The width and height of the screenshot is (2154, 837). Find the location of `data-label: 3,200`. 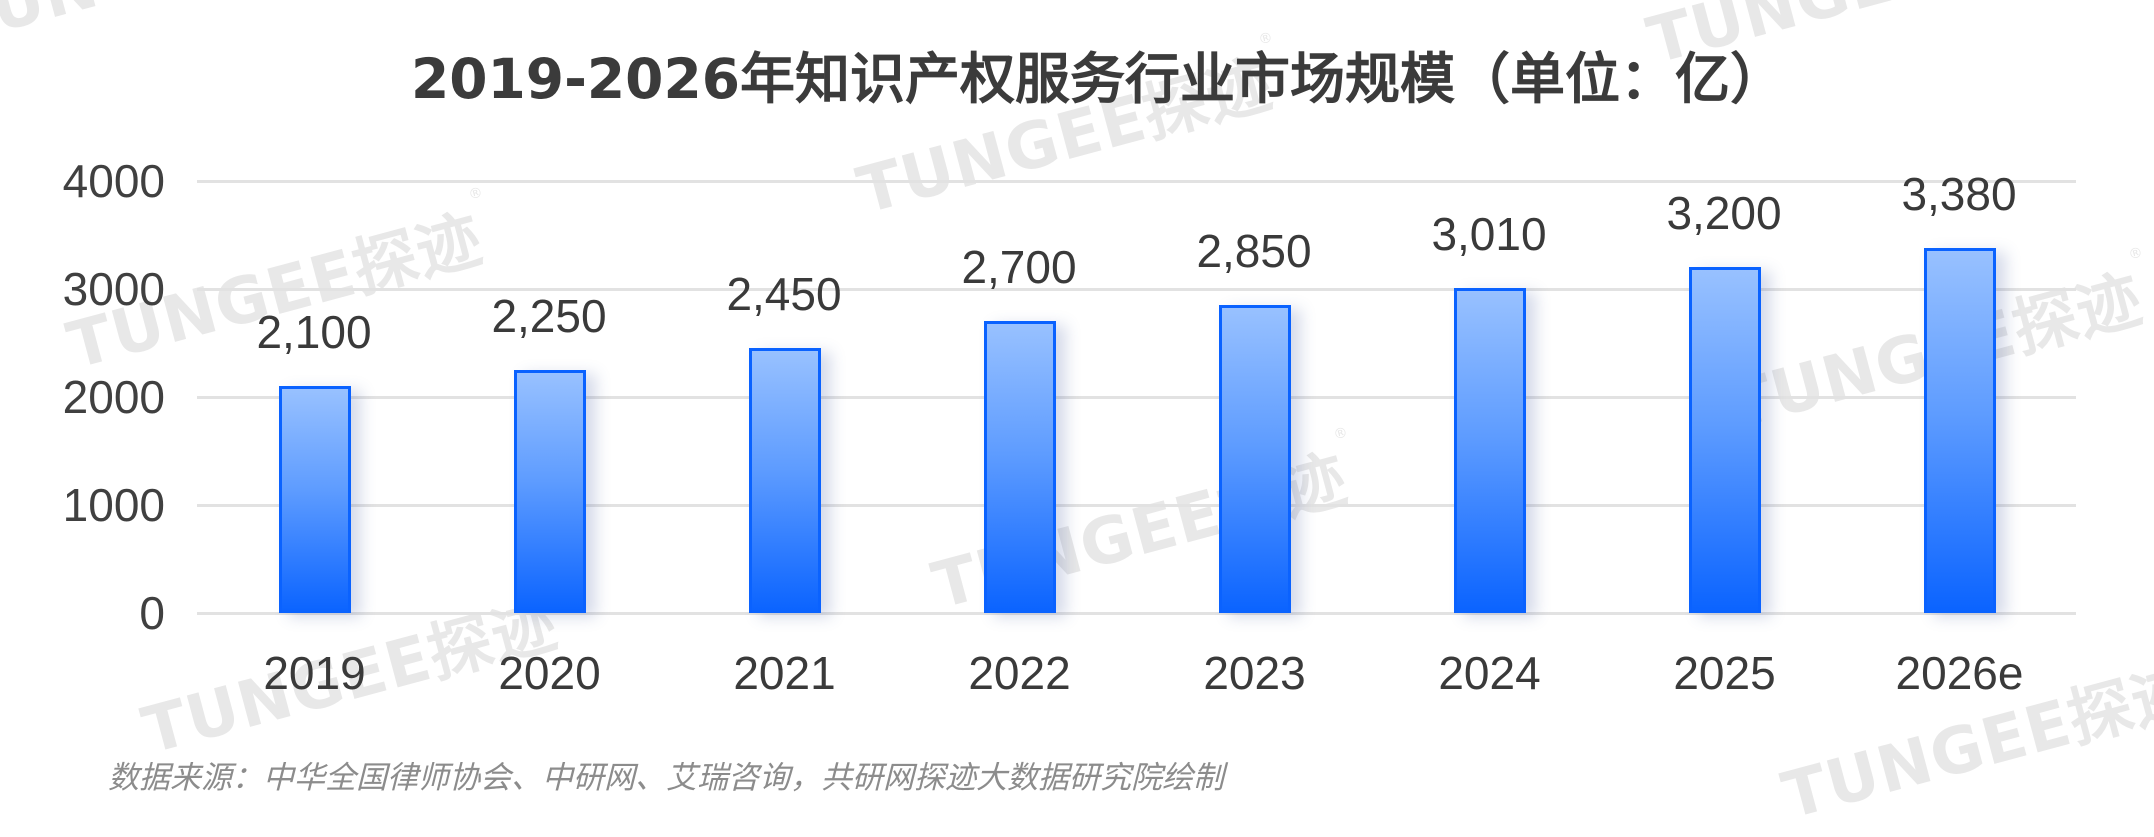

data-label: 3,200 is located at coordinates (1724, 213).